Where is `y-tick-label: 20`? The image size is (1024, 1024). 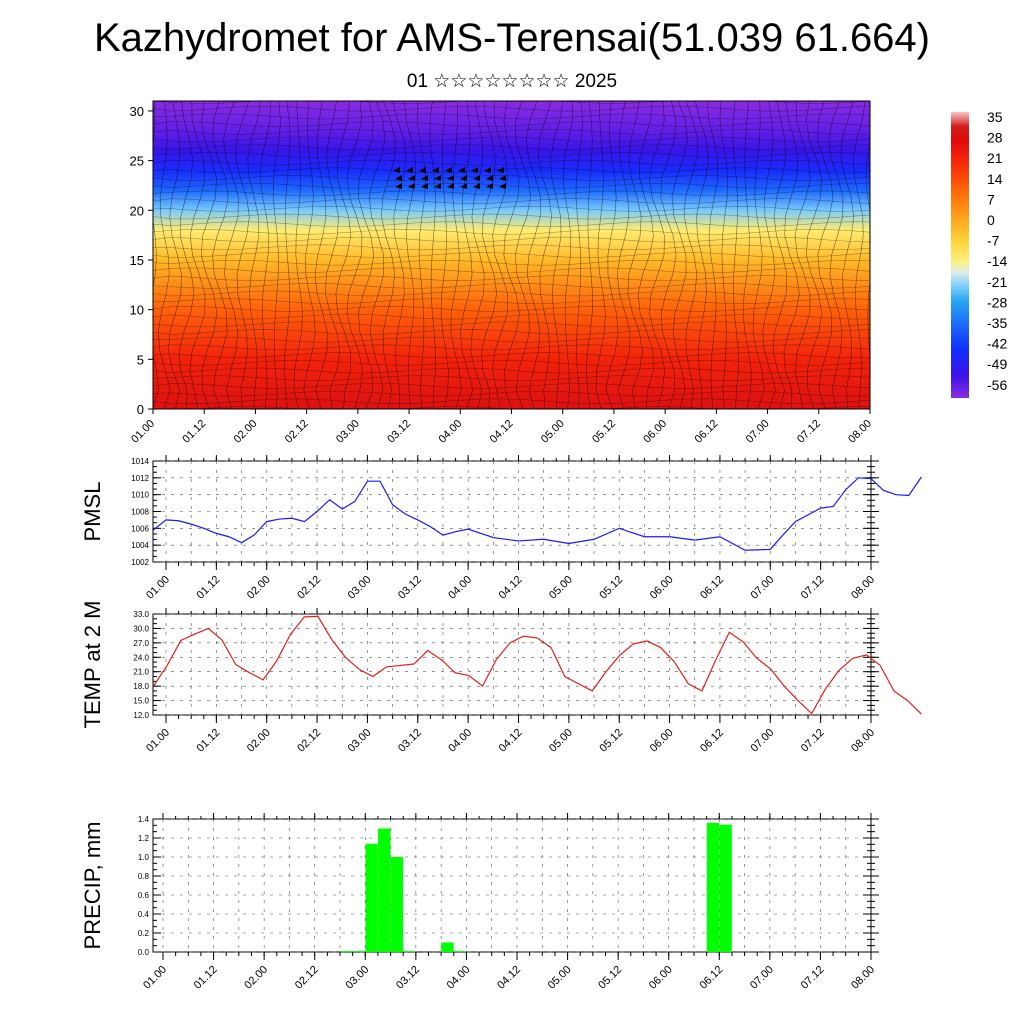
y-tick-label: 20 is located at coordinates (137, 210).